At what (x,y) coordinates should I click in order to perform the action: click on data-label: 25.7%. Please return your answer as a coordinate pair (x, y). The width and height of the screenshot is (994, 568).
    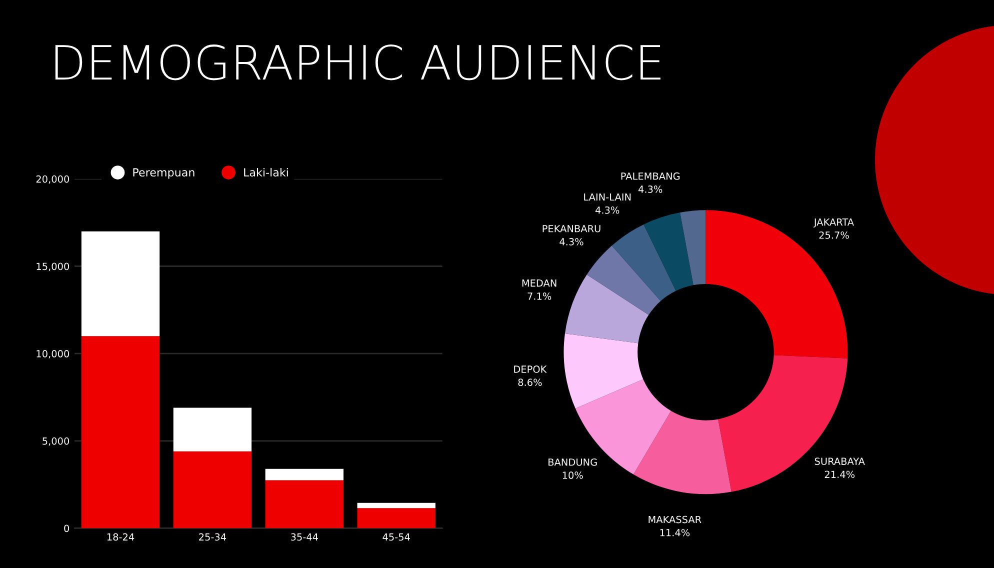
    Looking at the image, I should click on (834, 235).